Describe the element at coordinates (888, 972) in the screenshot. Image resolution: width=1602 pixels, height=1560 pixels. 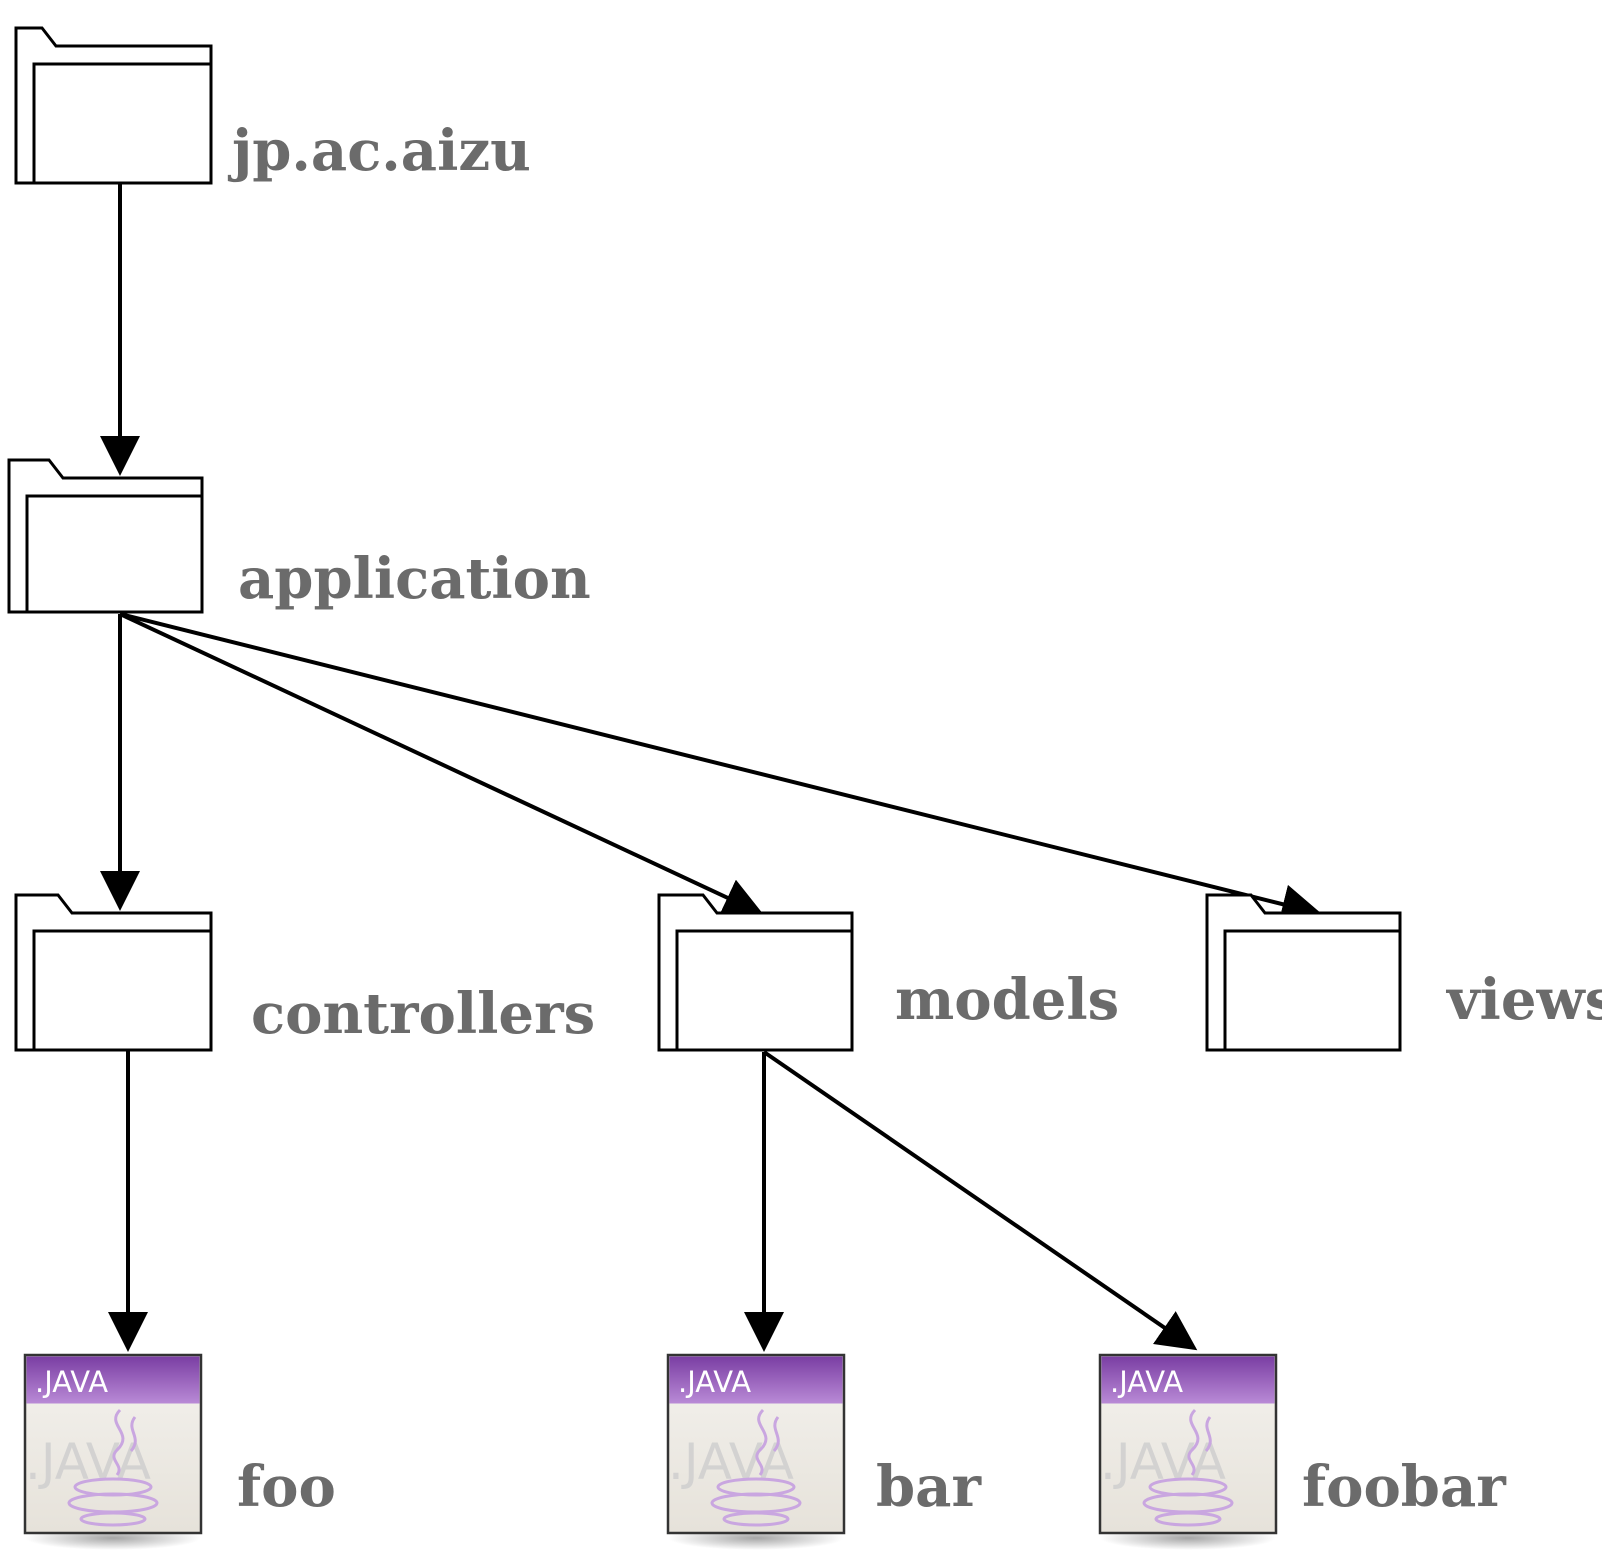
I see `folder-node-models: models` at that location.